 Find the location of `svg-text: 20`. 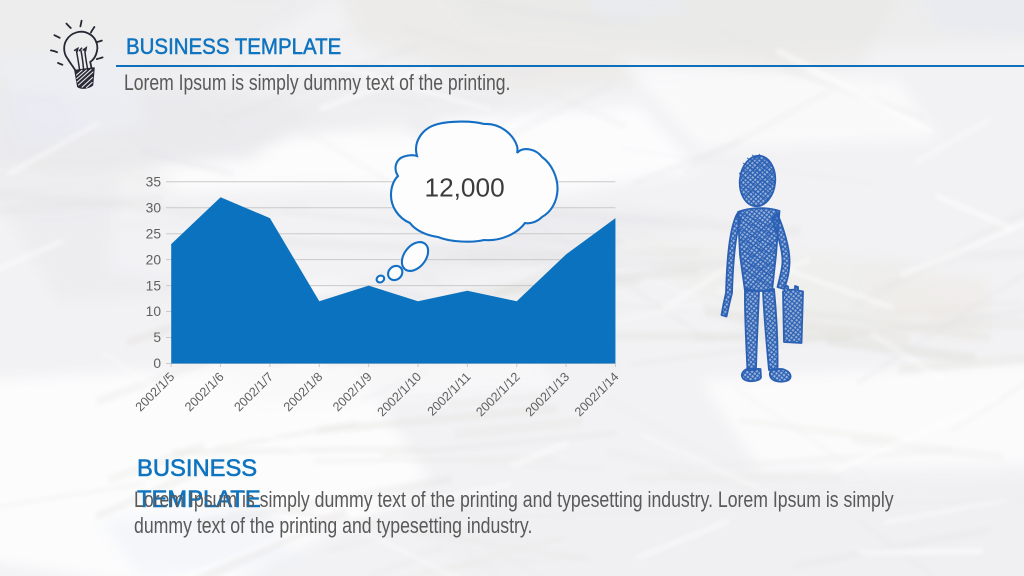

svg-text: 20 is located at coordinates (154, 259).